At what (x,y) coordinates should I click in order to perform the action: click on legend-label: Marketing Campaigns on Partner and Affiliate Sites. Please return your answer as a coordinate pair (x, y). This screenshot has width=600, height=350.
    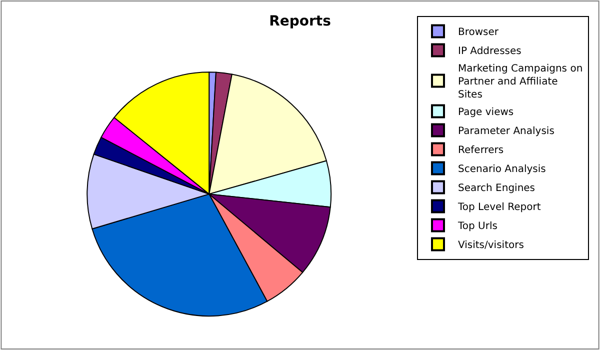
    Looking at the image, I should click on (520, 82).